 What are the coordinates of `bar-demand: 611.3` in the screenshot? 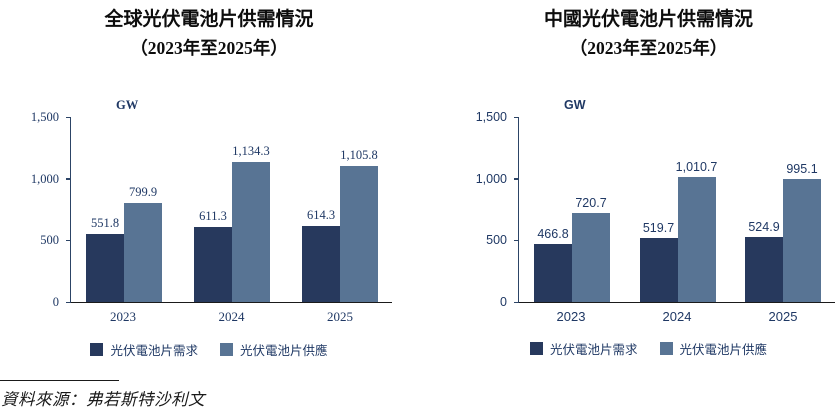 It's located at (213, 255).